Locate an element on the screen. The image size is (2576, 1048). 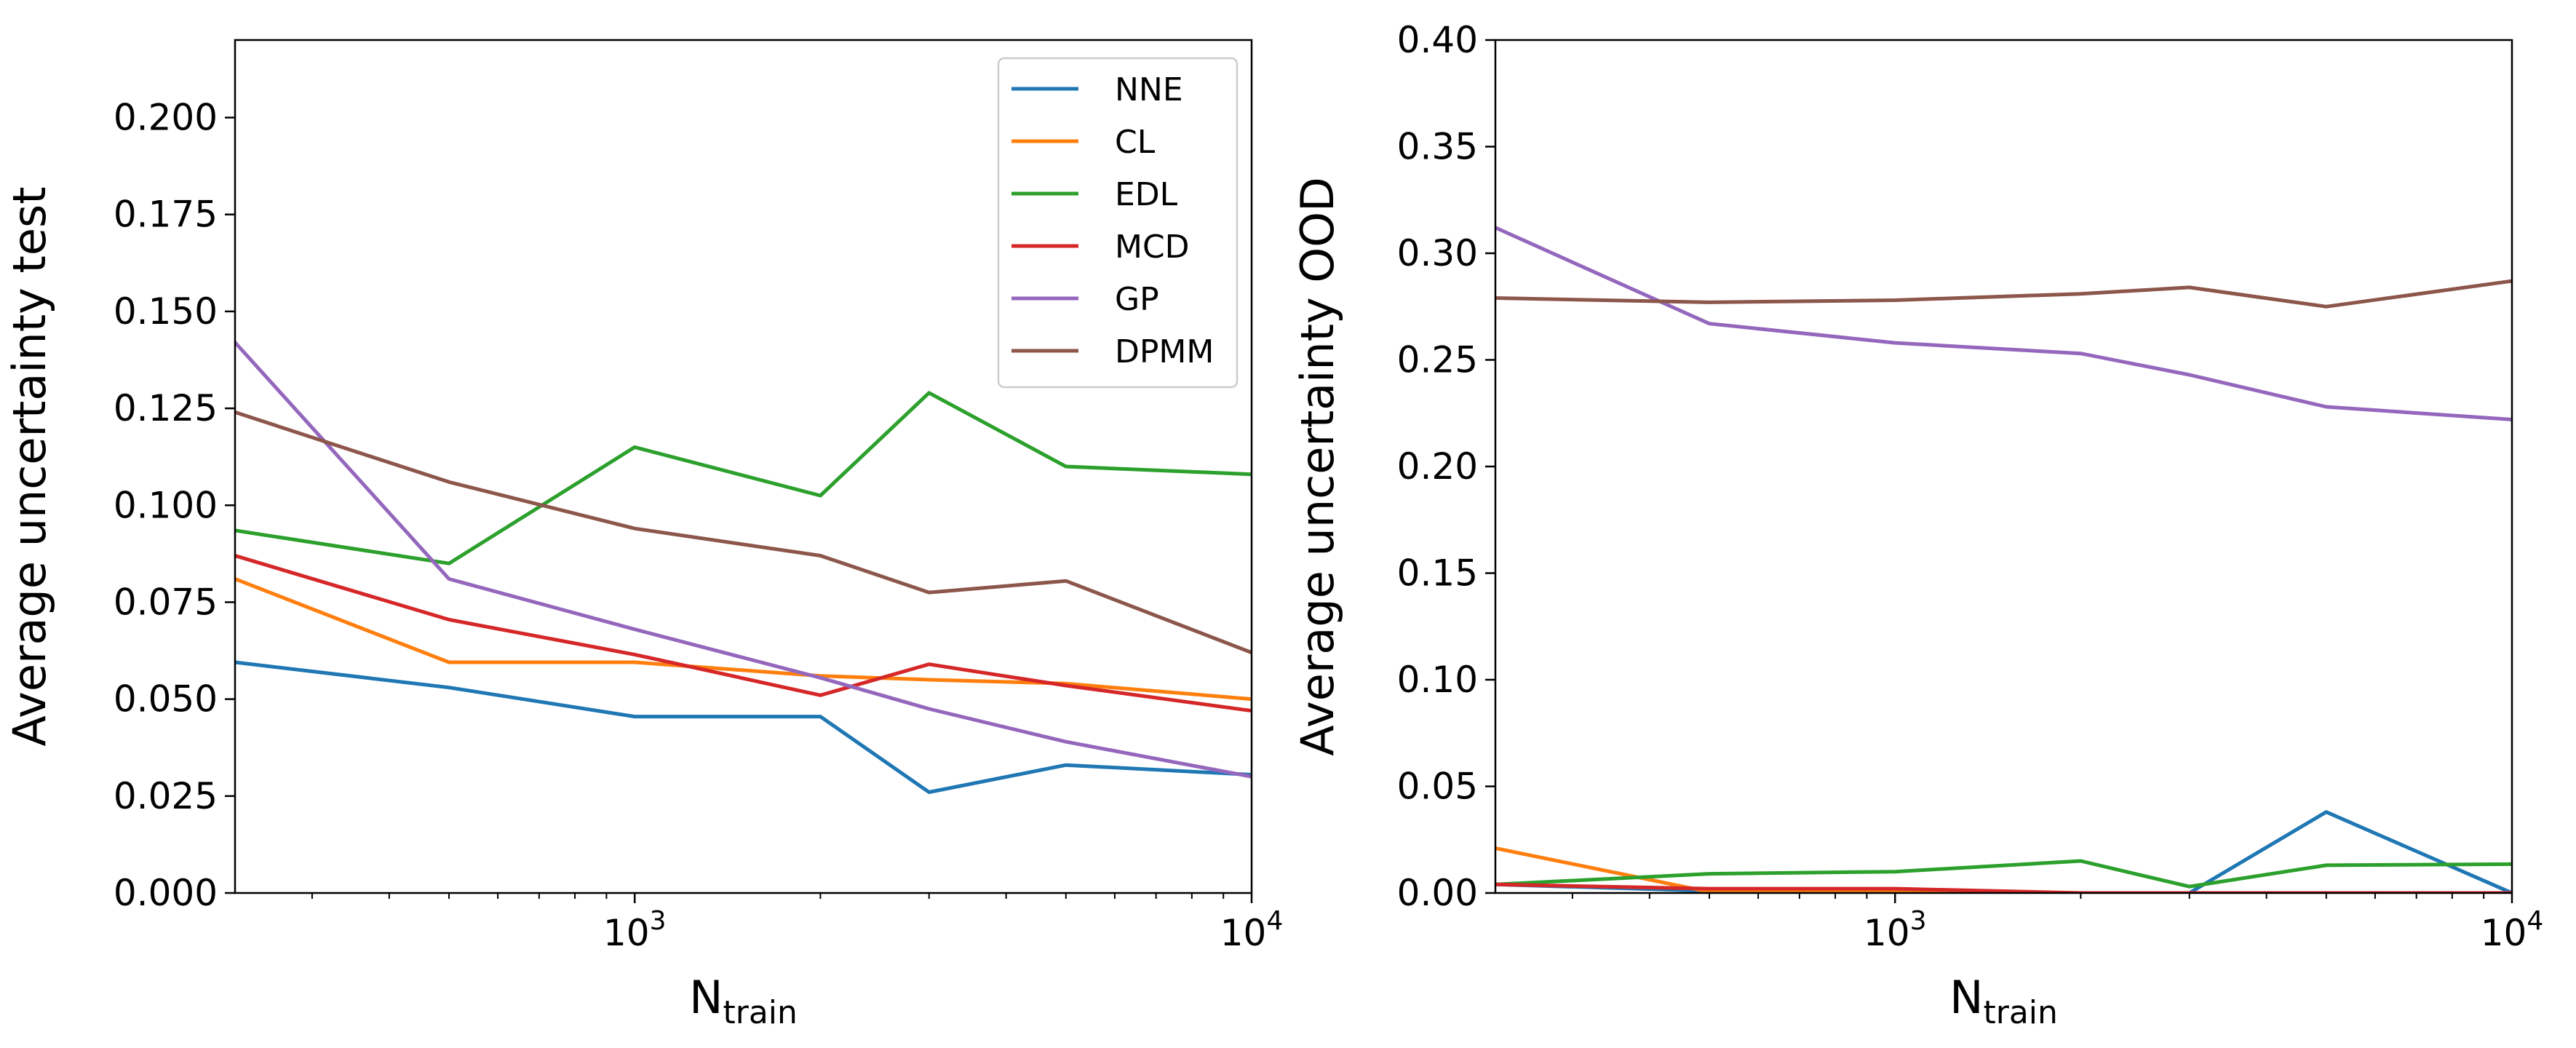
y-tick-label: 0.100 is located at coordinates (166, 505).